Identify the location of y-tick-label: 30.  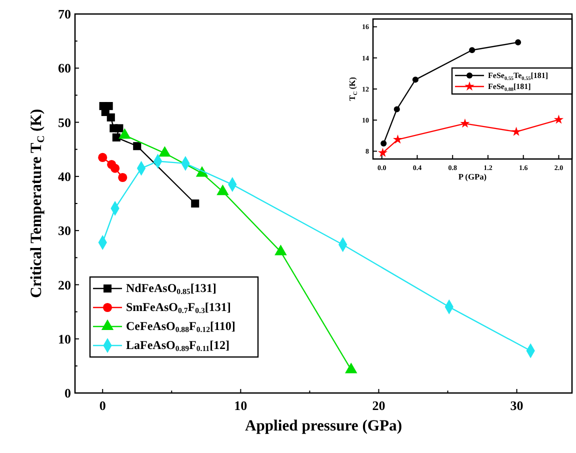
(64, 230).